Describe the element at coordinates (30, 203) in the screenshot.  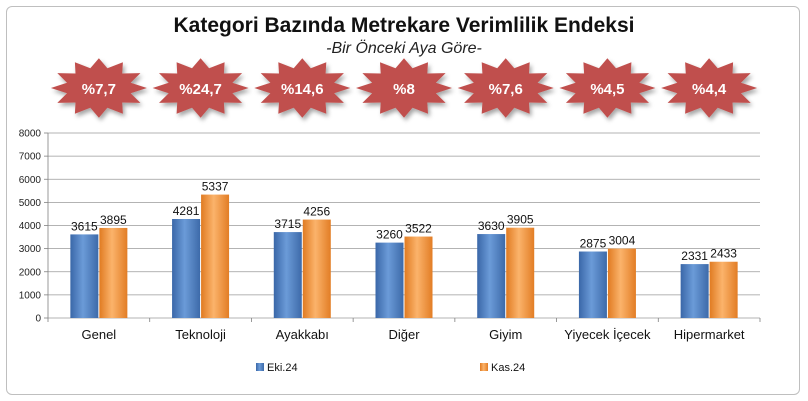
I see `y-tick-label: 5000` at that location.